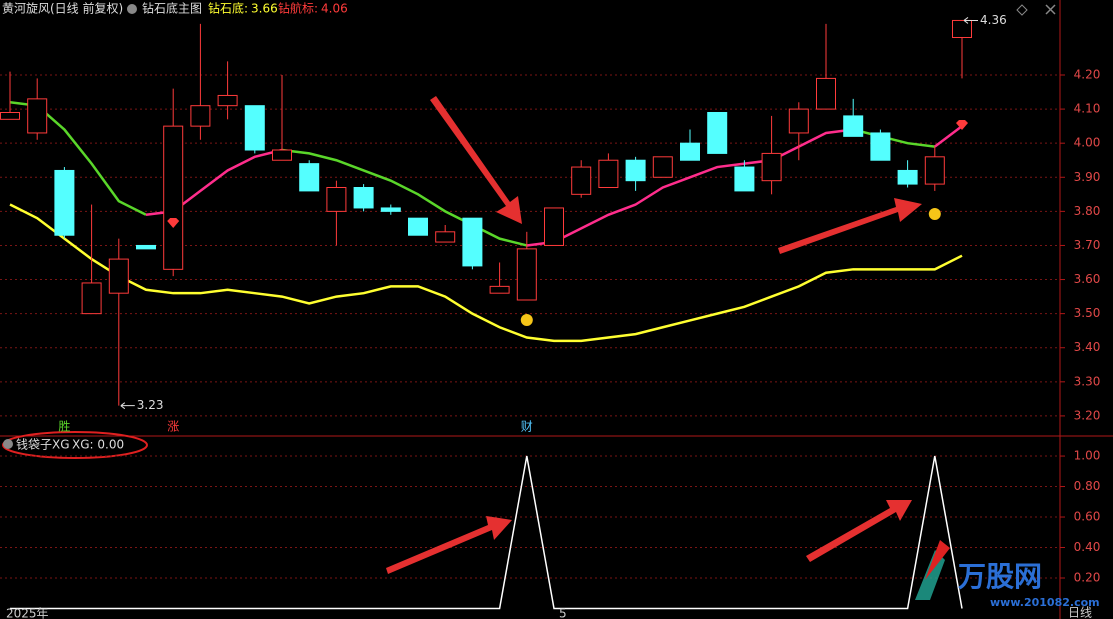 Image resolution: width=1113 pixels, height=619 pixels. I want to click on line-value: 4.06, so click(334, 9).